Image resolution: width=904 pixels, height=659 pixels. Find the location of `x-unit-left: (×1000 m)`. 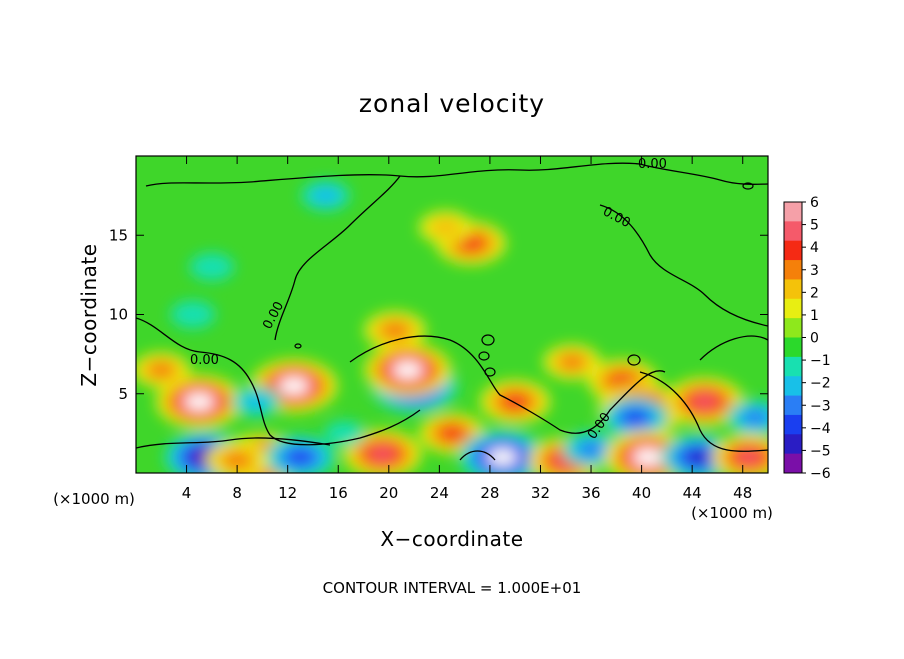

x-unit-left: (×1000 m) is located at coordinates (94, 499).